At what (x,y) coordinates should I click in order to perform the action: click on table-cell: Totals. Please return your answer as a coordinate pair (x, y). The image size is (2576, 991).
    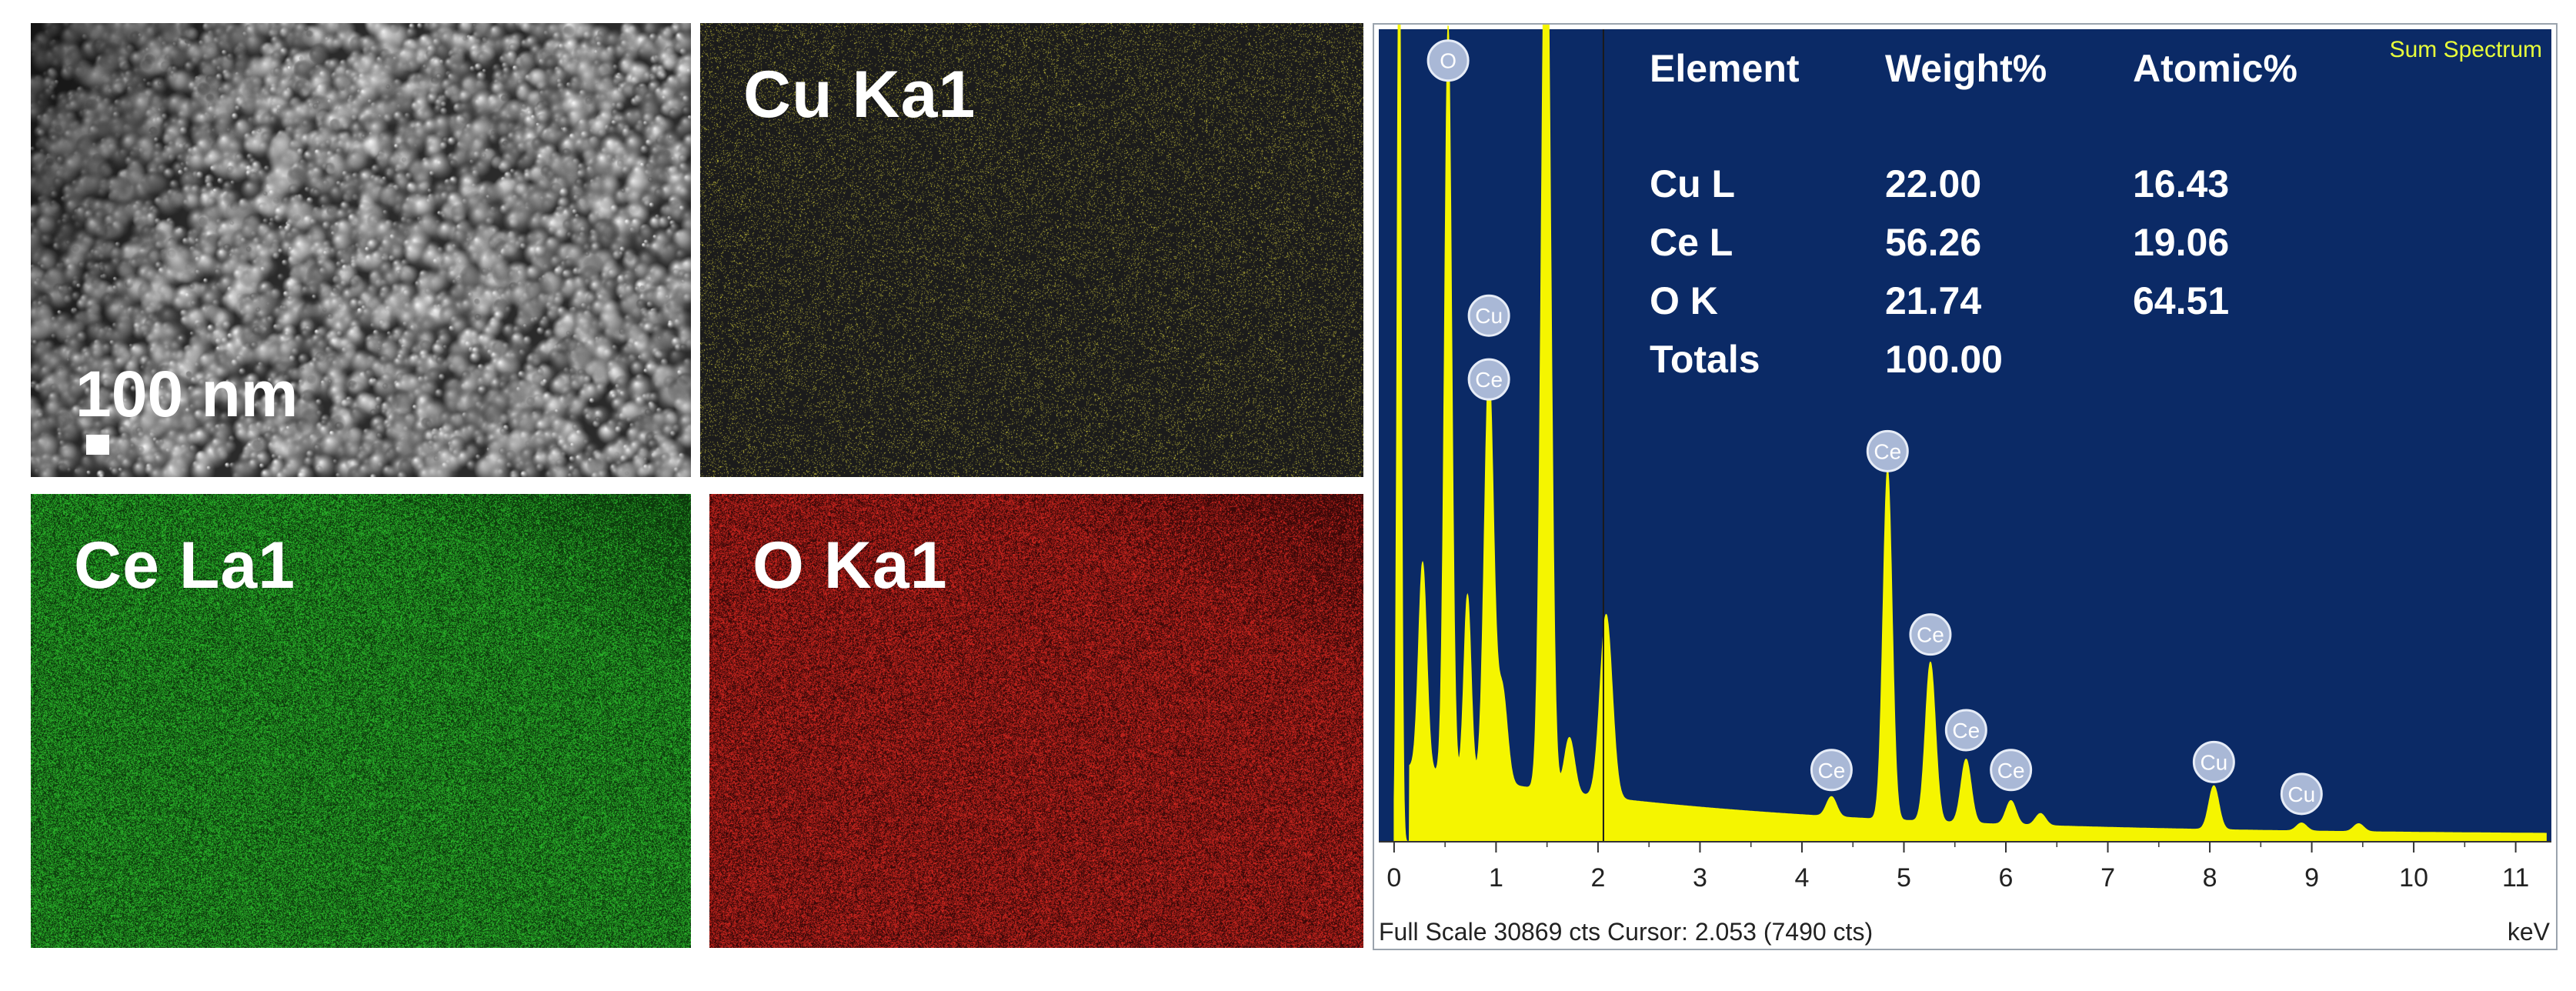
    Looking at the image, I should click on (1705, 360).